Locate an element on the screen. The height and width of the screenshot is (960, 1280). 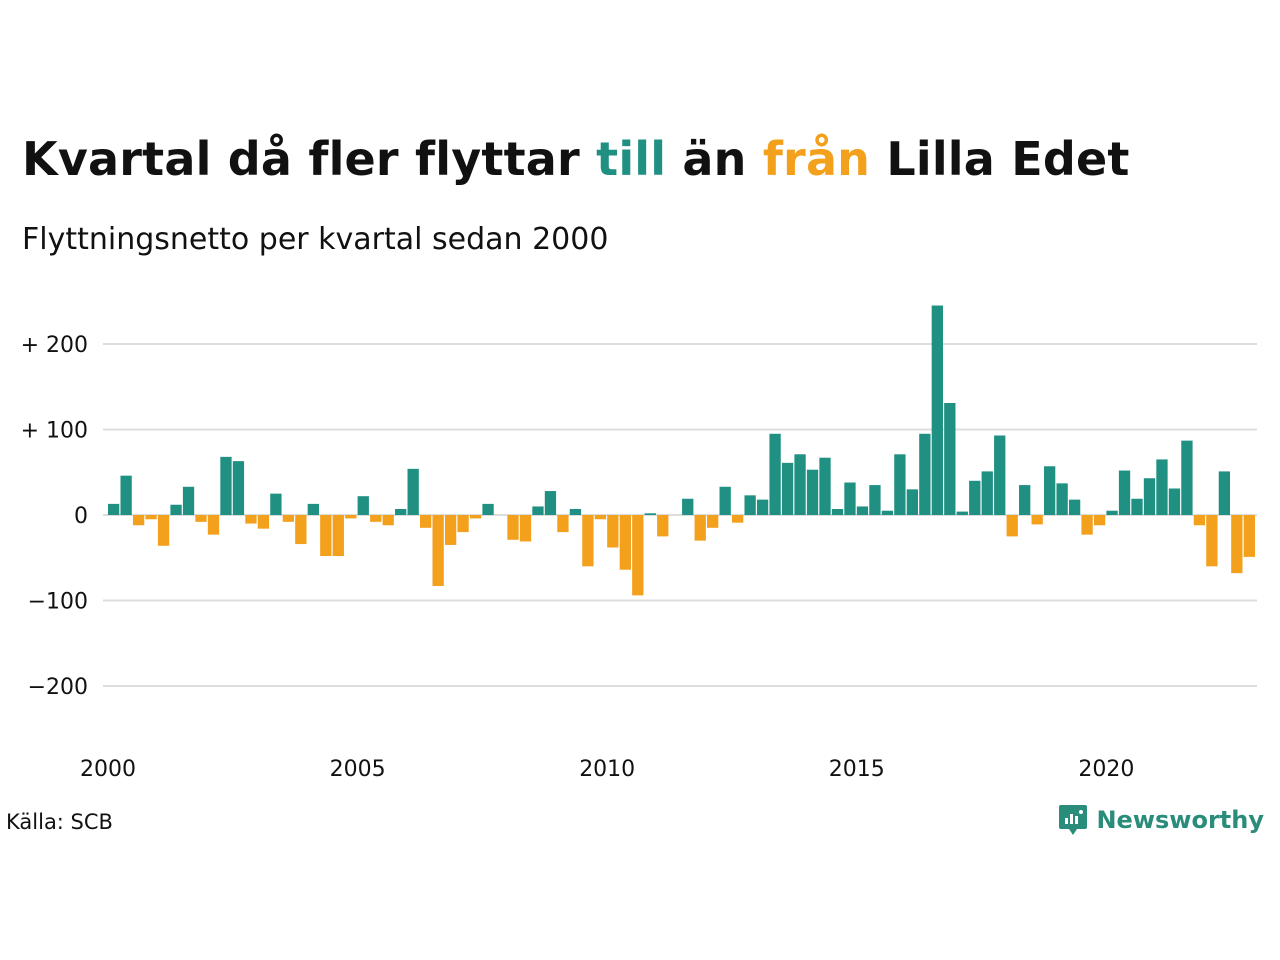
title-part-5: Lilla Edet is located at coordinates (1000, 159).